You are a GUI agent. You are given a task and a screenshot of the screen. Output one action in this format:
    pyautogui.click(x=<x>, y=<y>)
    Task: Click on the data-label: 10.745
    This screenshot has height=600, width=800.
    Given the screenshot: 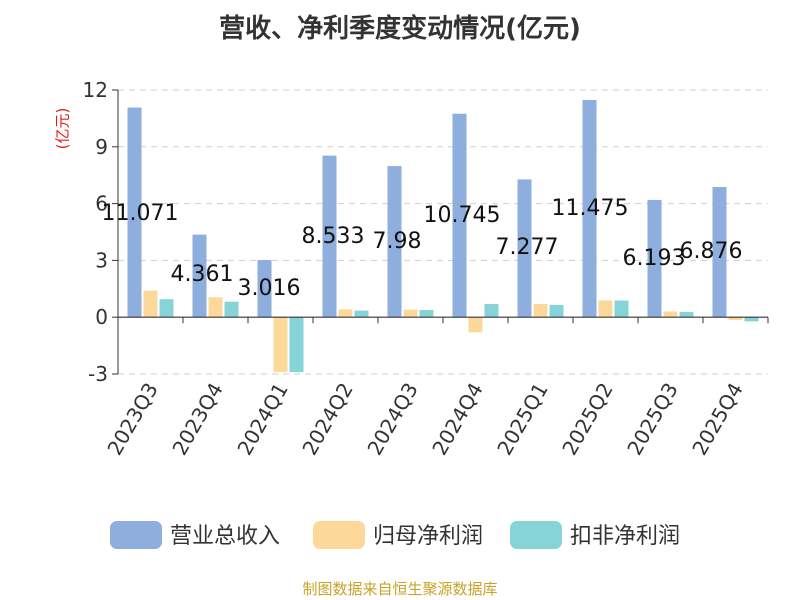 What is the action you would take?
    pyautogui.click(x=462, y=215)
    